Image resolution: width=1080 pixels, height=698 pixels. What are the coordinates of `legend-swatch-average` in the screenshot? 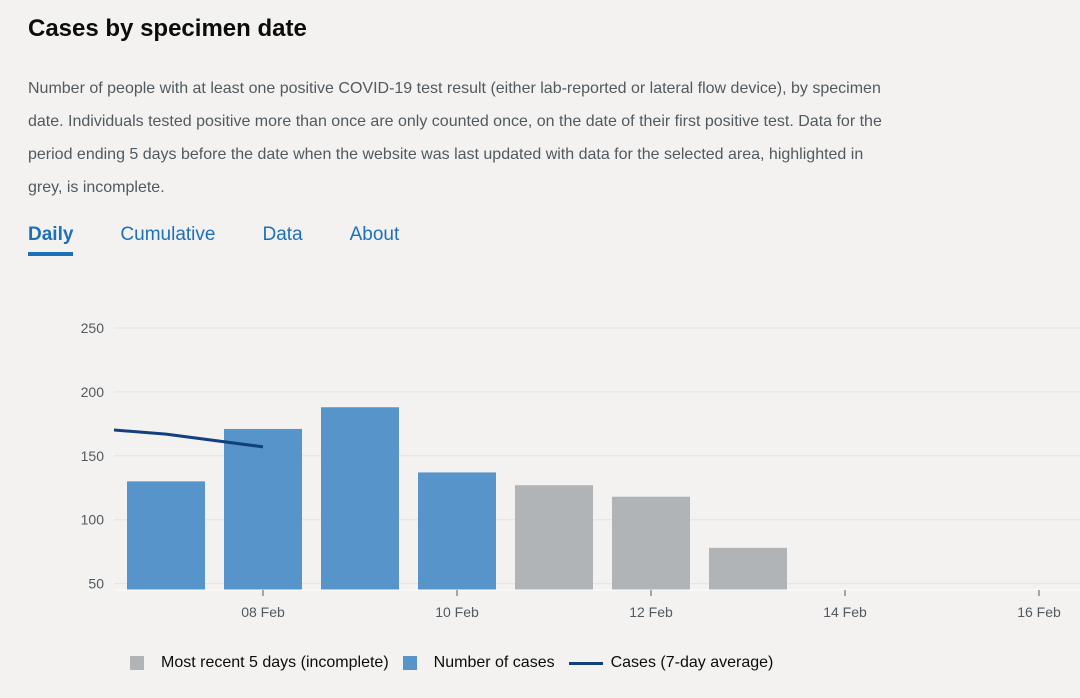 It's located at (585, 663).